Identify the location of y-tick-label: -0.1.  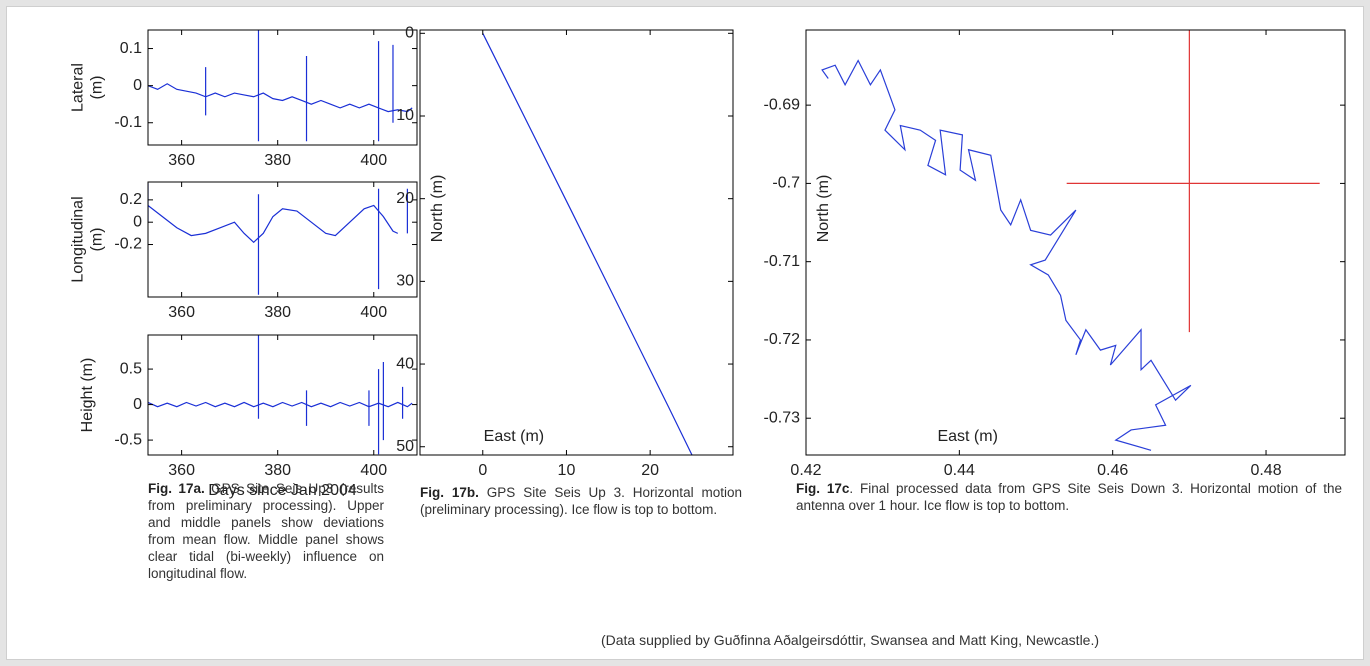
(128, 122).